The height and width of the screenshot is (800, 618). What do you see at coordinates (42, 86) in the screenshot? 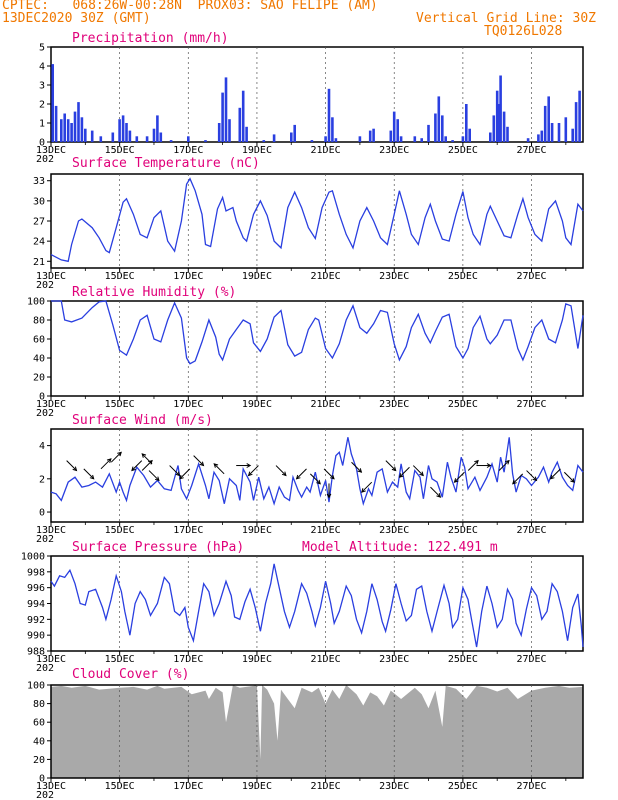
I see `y-tick-label: 3` at bounding box center [42, 86].